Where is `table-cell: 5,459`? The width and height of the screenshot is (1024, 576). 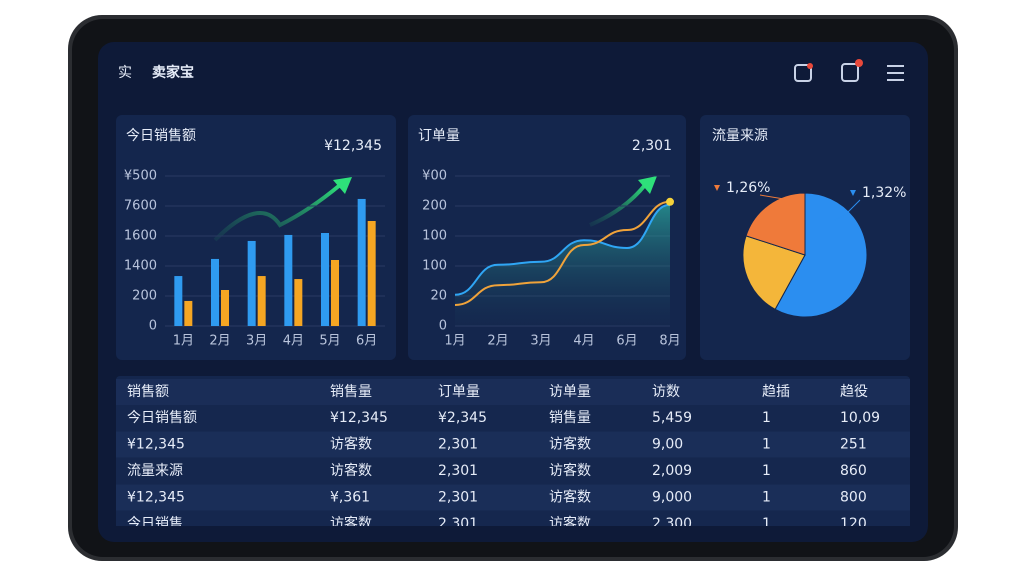
table-cell: 5,459 is located at coordinates (672, 418).